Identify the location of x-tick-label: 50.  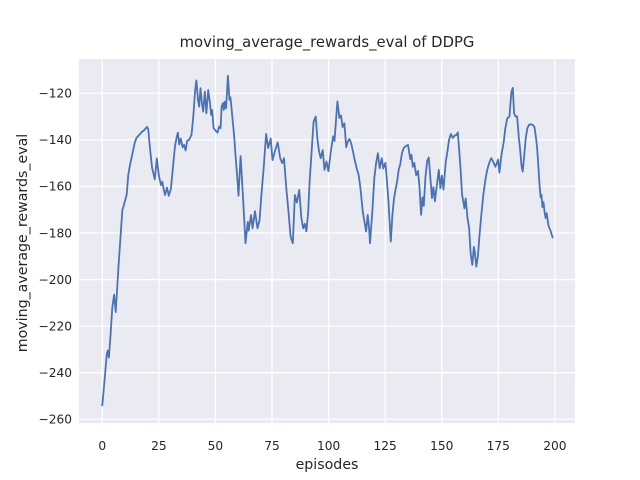
(216, 446).